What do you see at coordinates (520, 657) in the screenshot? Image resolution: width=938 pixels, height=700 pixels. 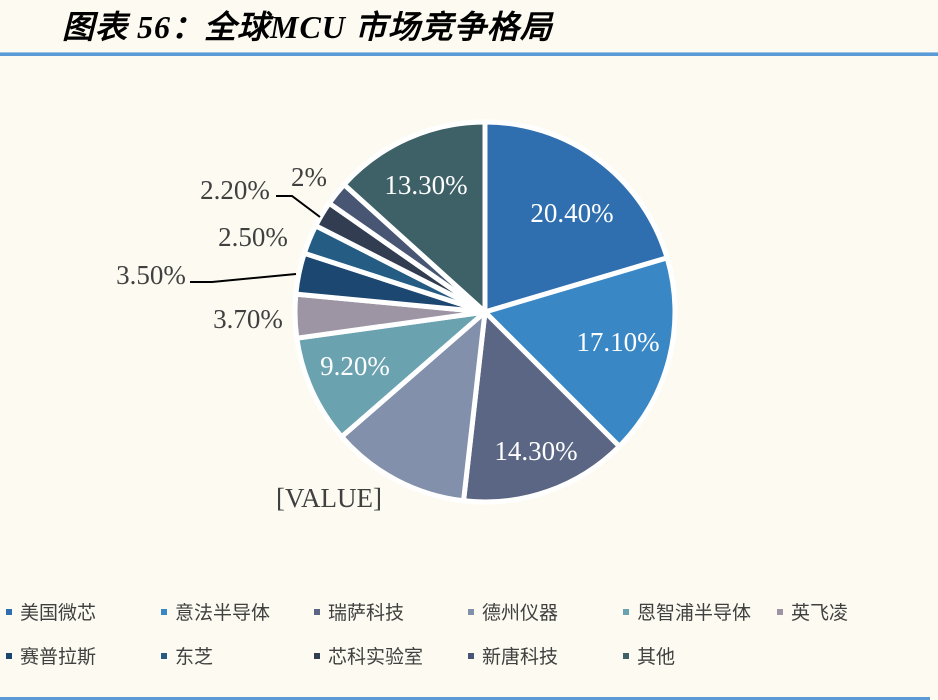 I see `legend-label: 新唐科技` at bounding box center [520, 657].